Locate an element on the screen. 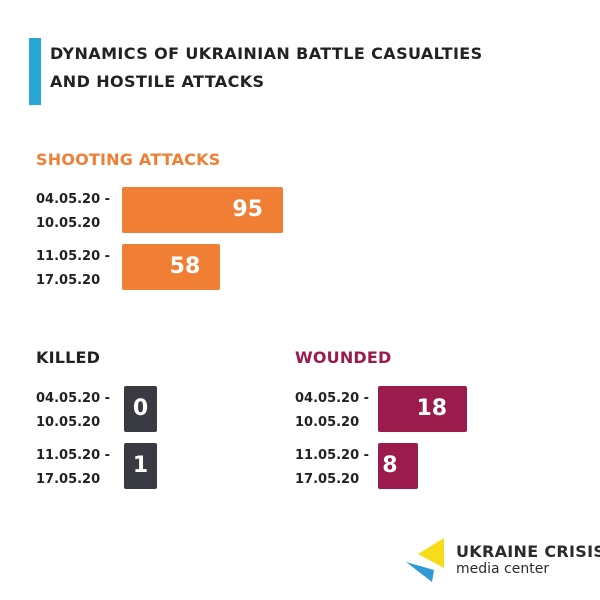 The width and height of the screenshot is (600, 600). logo-mark-icon is located at coordinates (425, 560).